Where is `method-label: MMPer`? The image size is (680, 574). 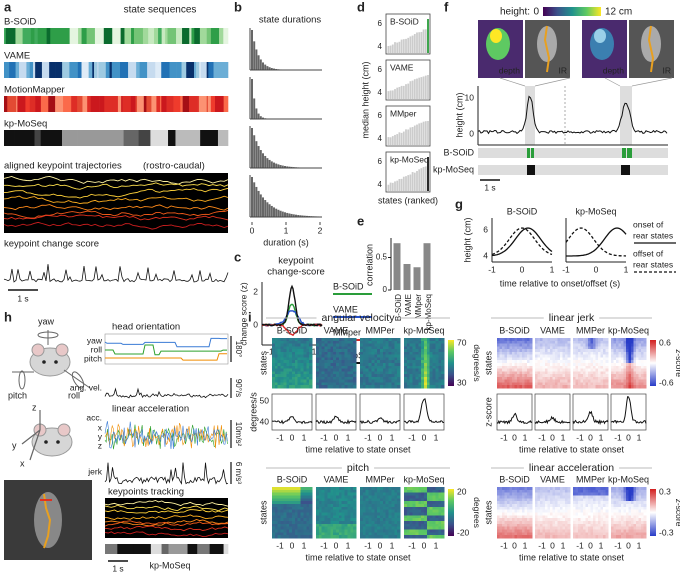
method-label: MMPer is located at coordinates (380, 479).